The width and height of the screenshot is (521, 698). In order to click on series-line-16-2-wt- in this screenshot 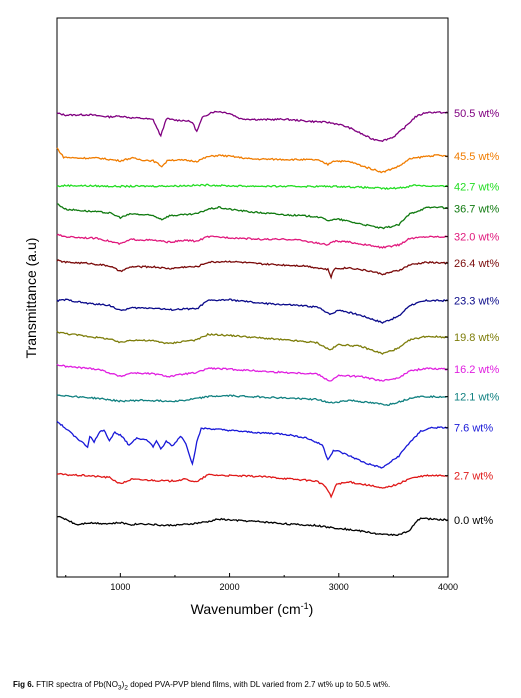, I will do `click(252, 372)`.